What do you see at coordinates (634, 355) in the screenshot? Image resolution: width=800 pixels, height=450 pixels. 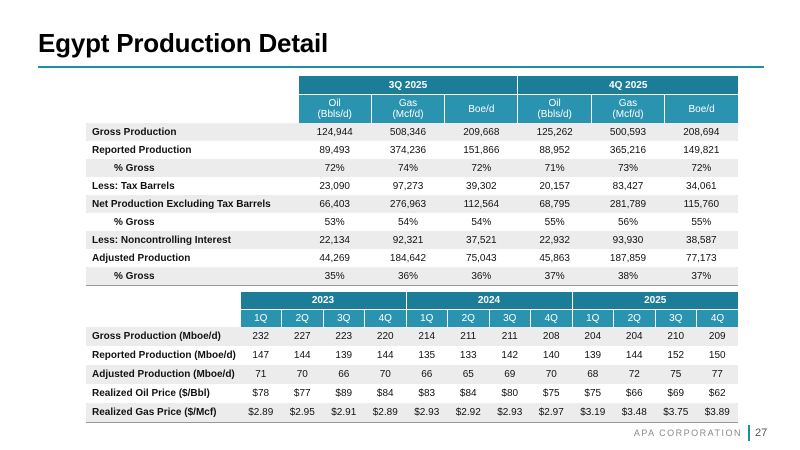 I see `table-cell: 144` at bounding box center [634, 355].